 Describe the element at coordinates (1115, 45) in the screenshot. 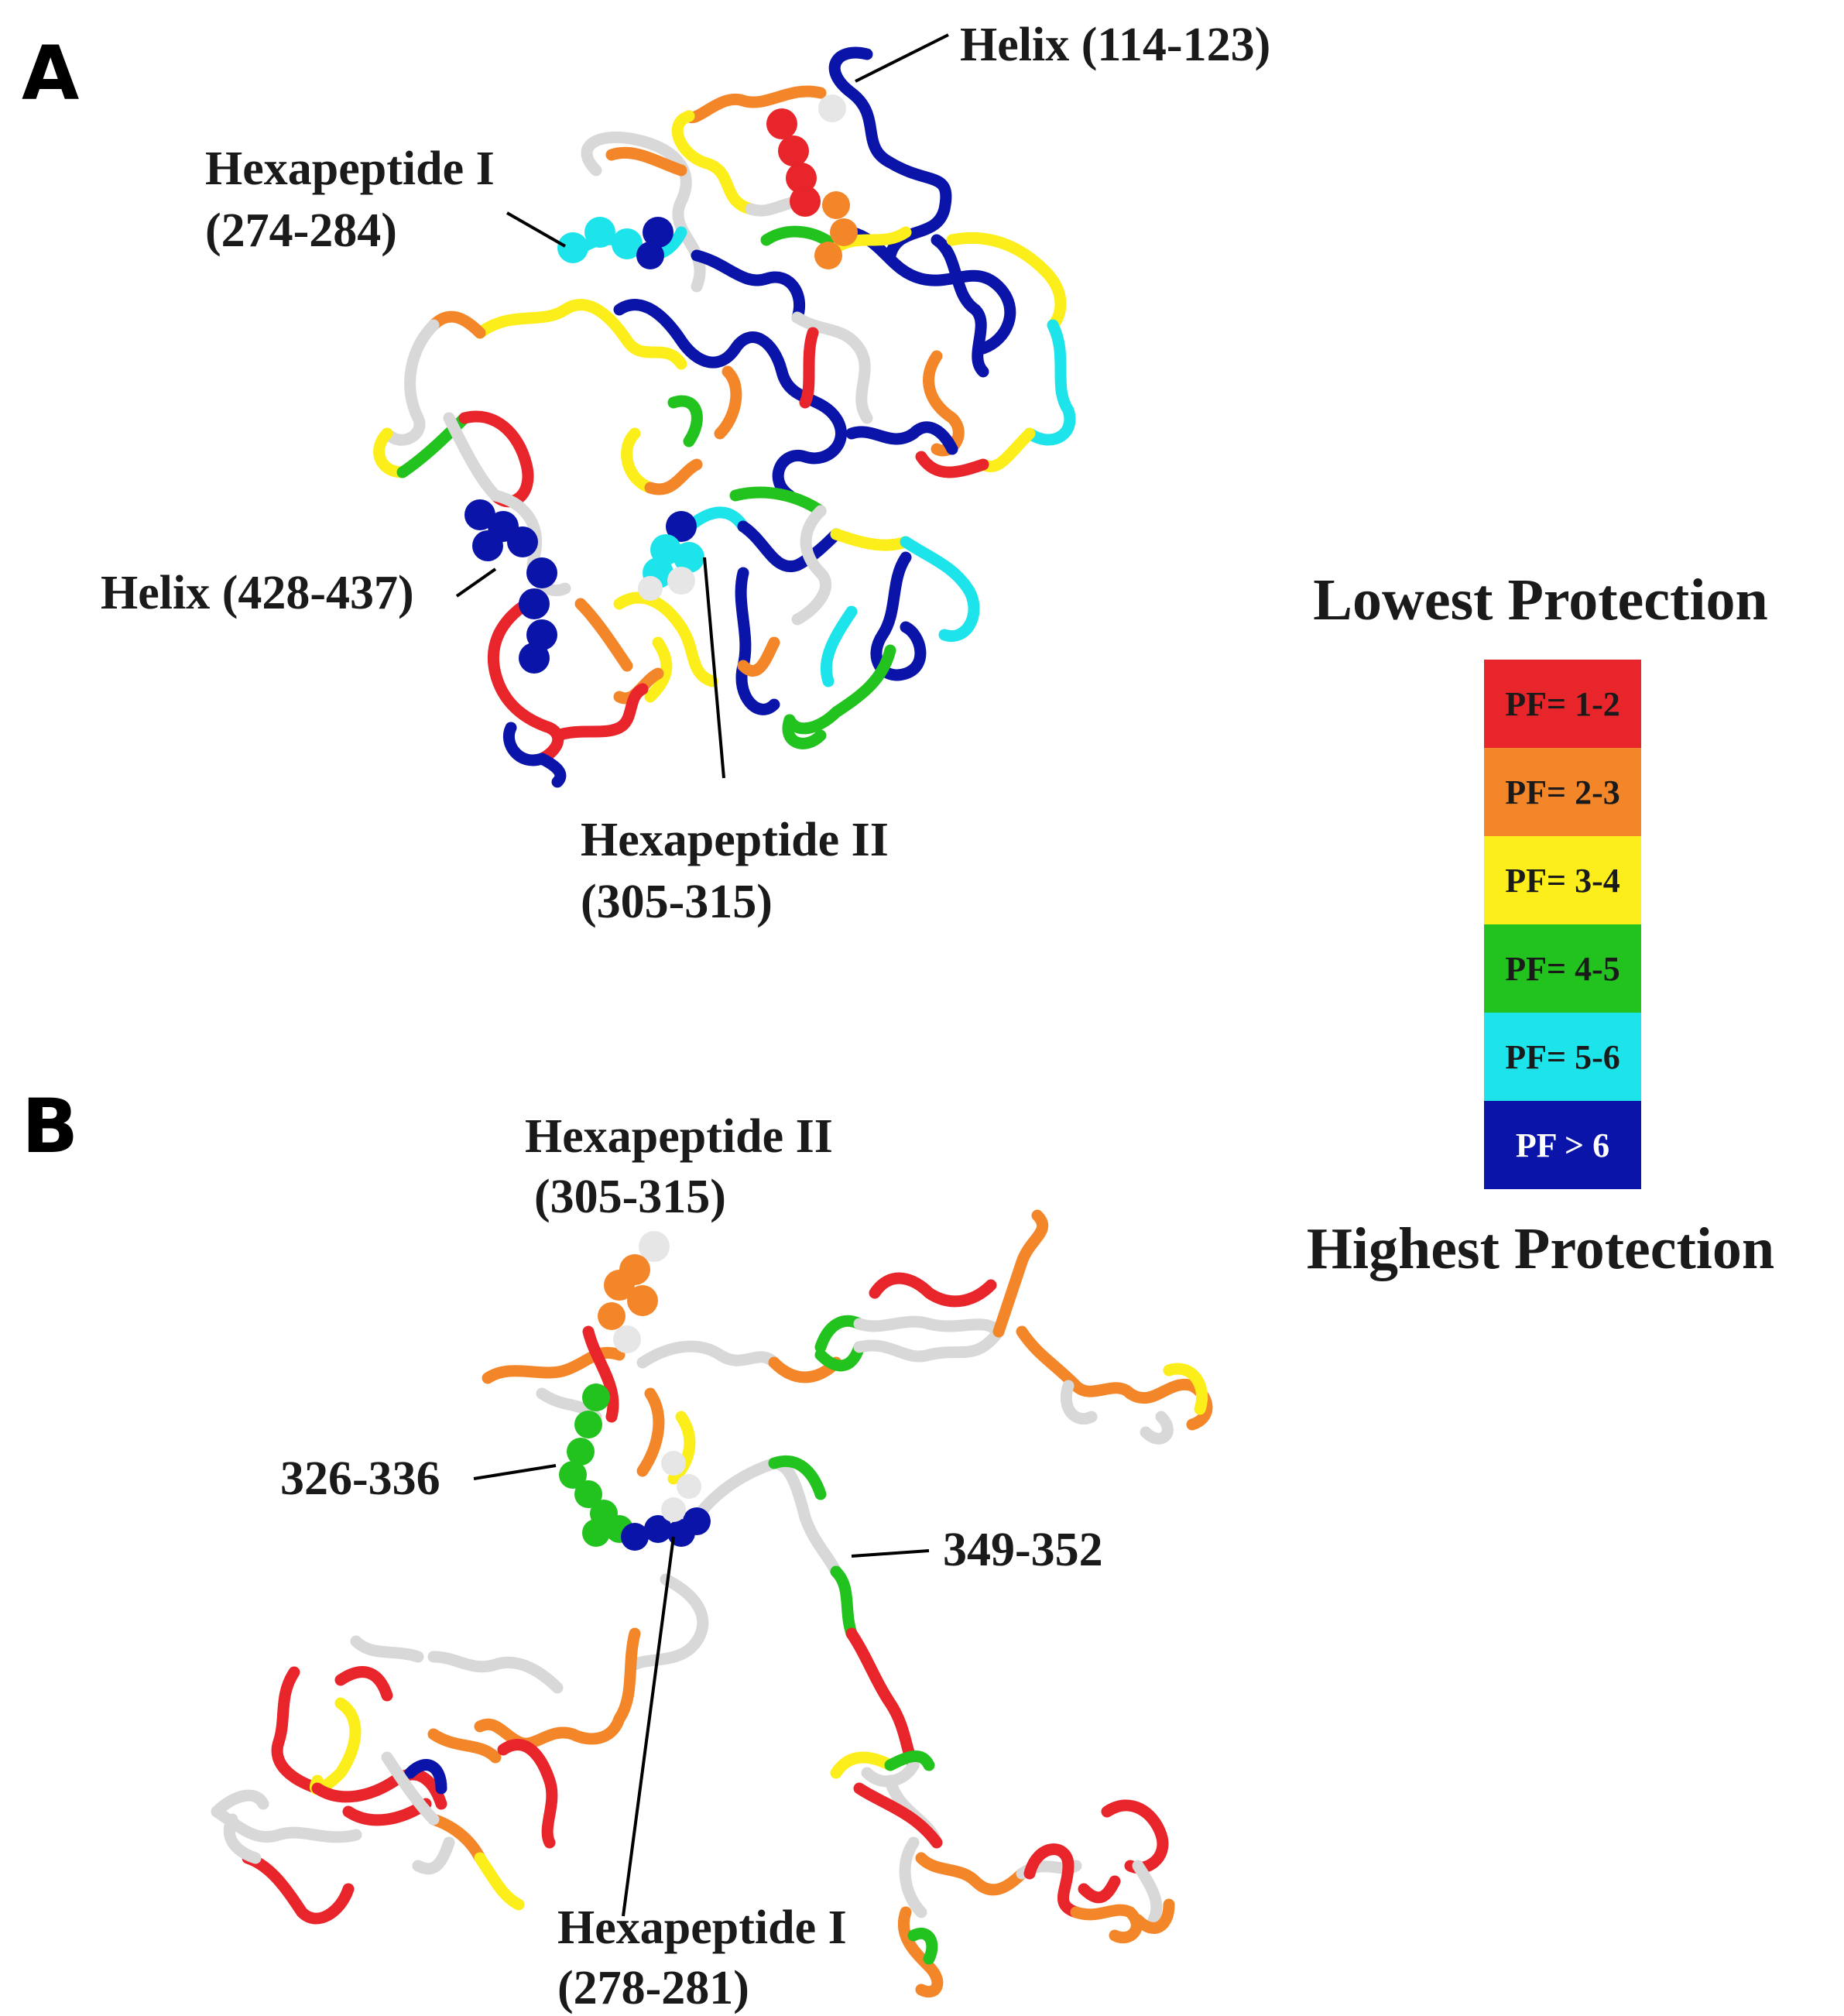

I see `panel-a-helix-114-label: Helix (114-123)` at that location.